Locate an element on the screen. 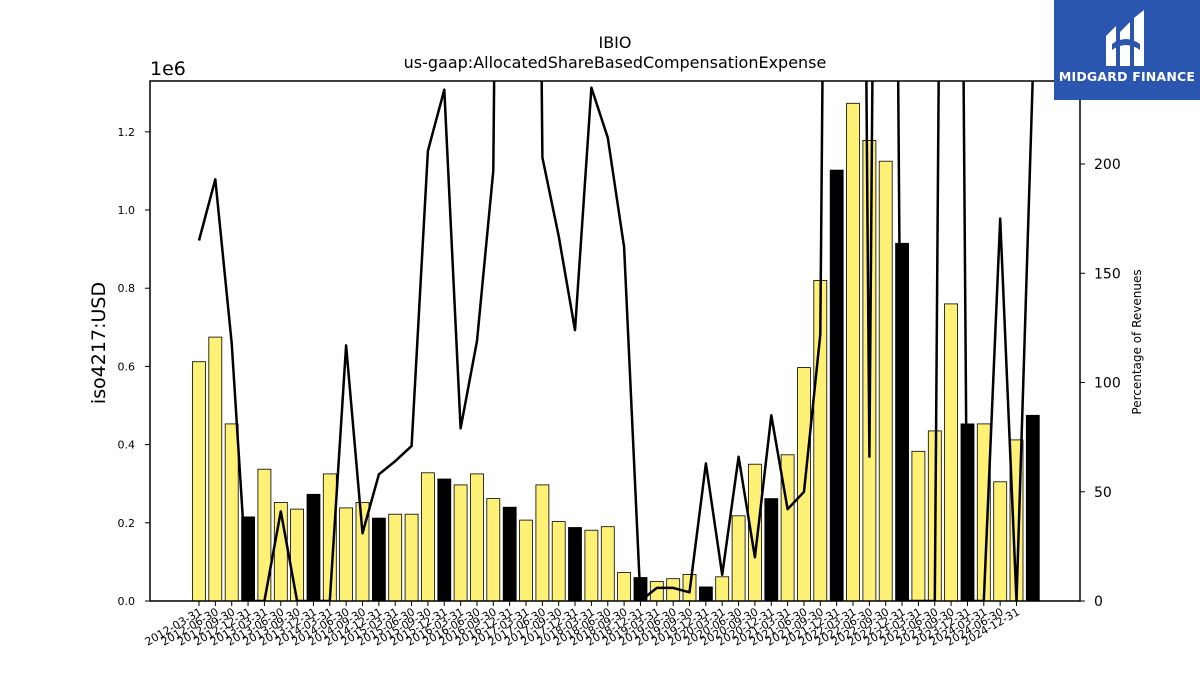 Image resolution: width=1200 pixels, height=675 pixels. y-tick-label: 0.4 is located at coordinates (127, 445).